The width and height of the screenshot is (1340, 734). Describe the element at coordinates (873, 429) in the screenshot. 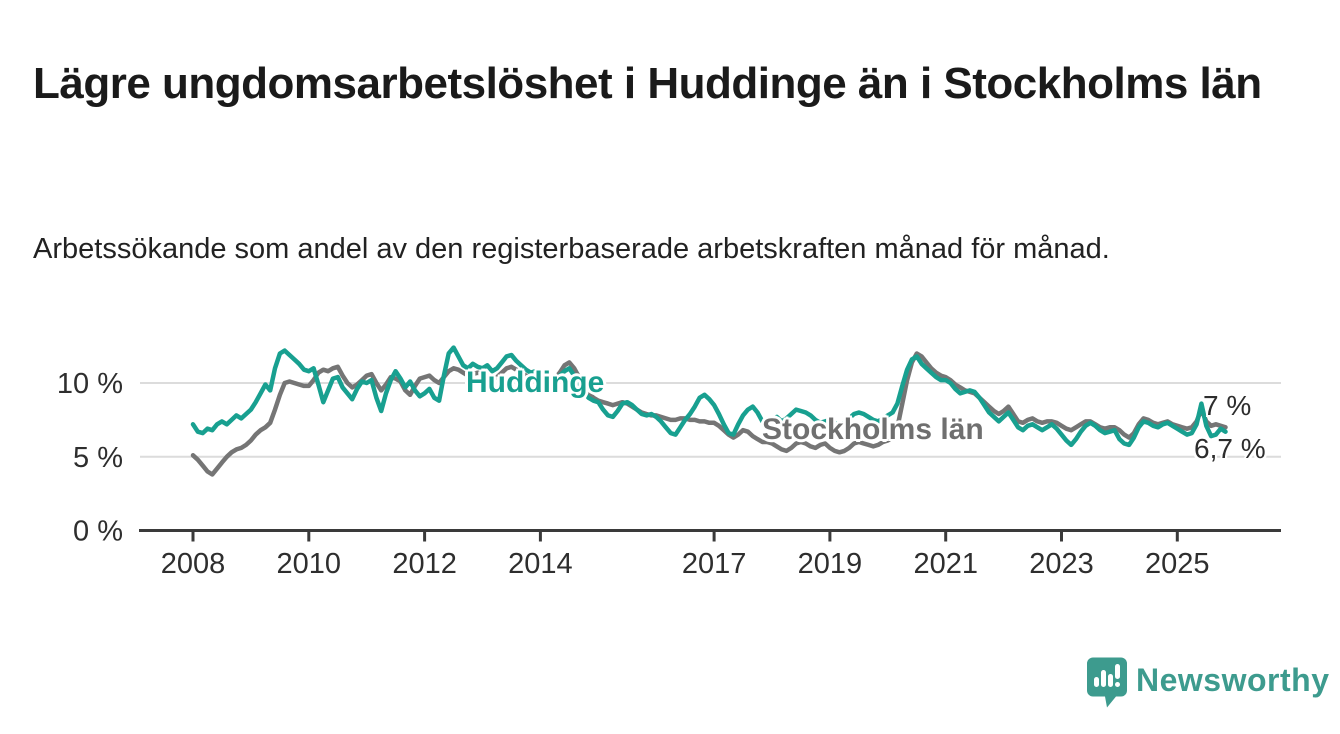

I see `series-label-stockholms-lan: Stockholms län` at that location.